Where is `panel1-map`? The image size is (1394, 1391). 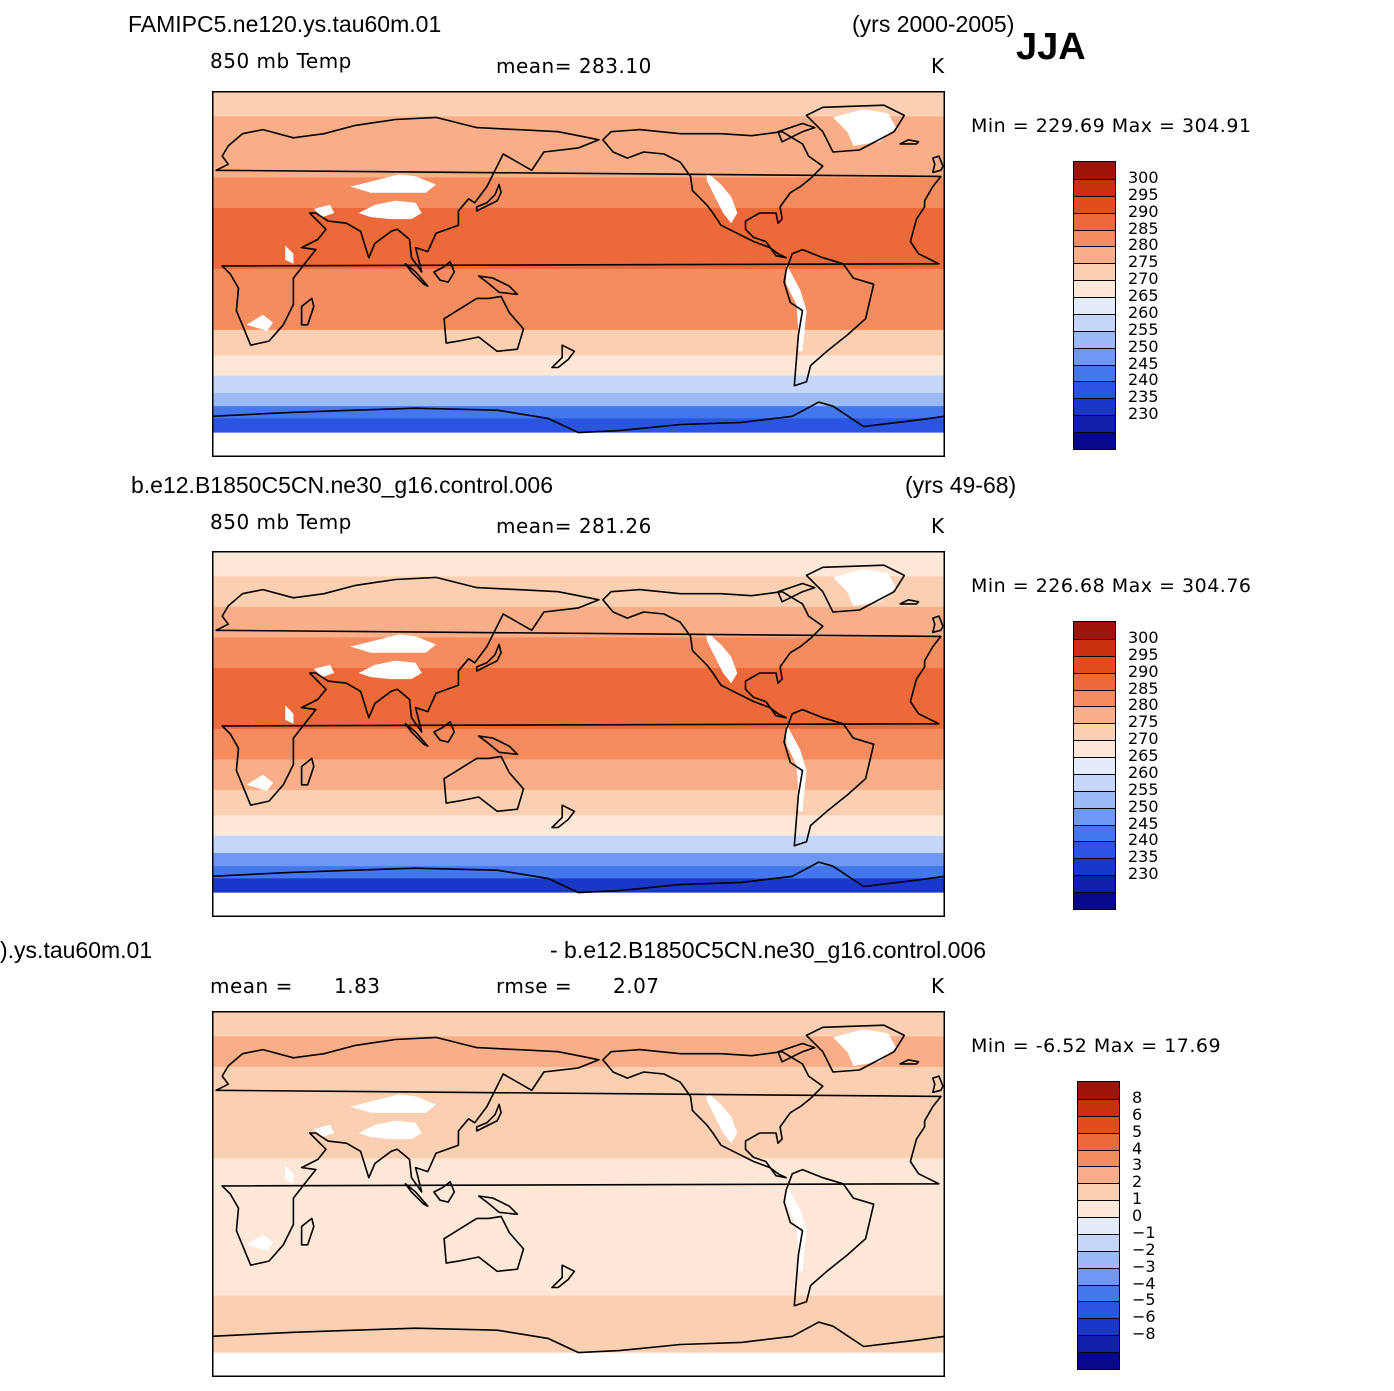
panel1-map is located at coordinates (578, 274).